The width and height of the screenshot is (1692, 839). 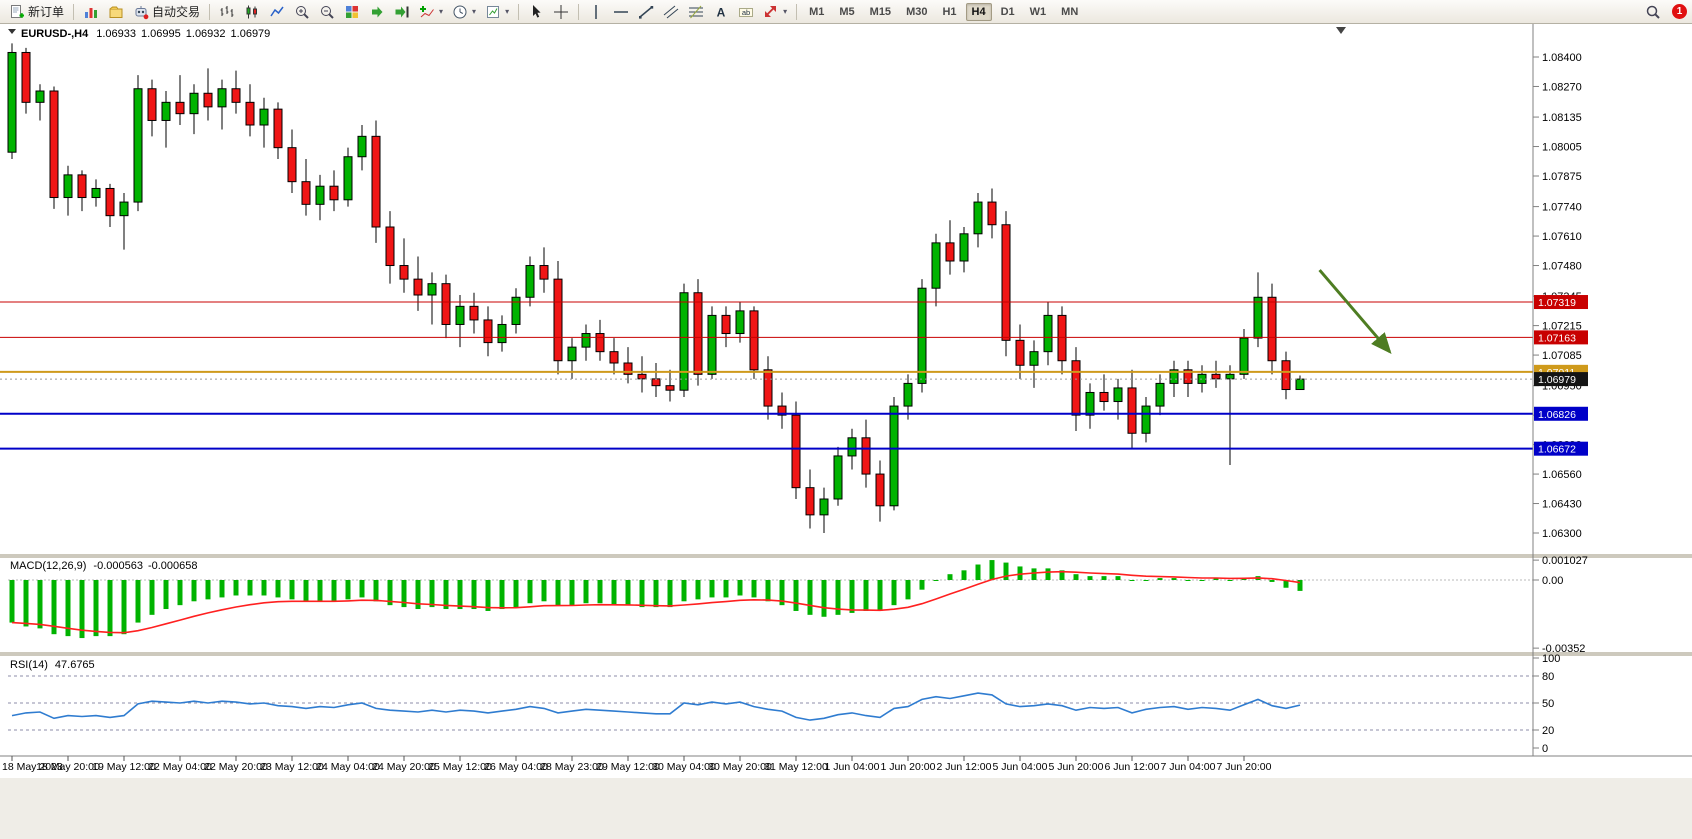 I want to click on time-tick-label: 31 May 12:00, so click(x=796, y=767).